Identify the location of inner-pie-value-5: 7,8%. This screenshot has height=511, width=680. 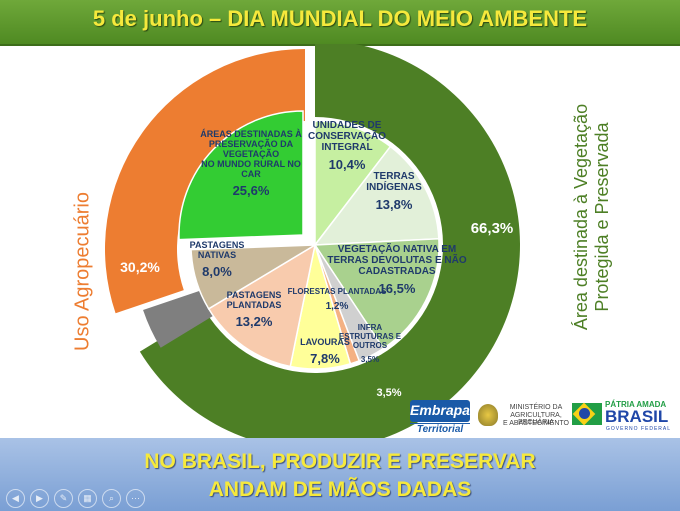
(325, 358).